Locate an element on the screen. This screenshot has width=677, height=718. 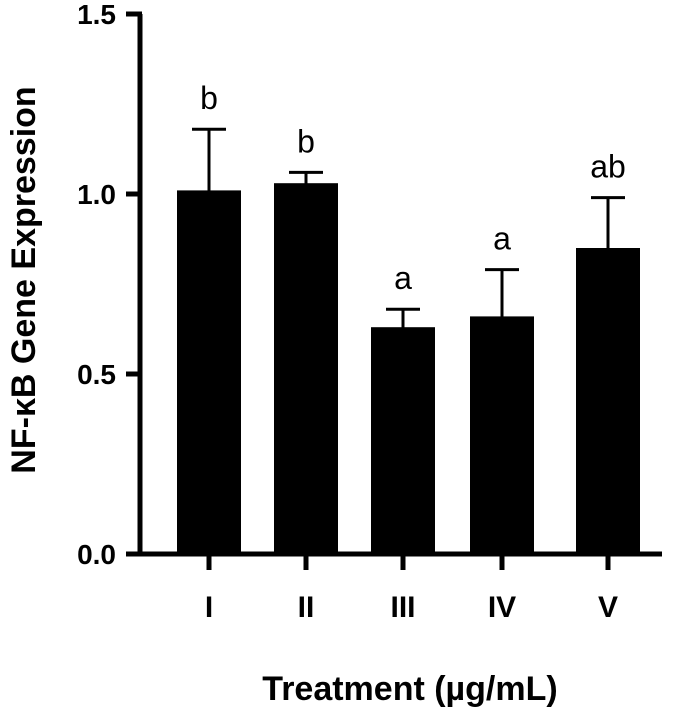
y-ticks-layer: 0.0 0.5 1.0 1.5 is located at coordinates (109, 285).